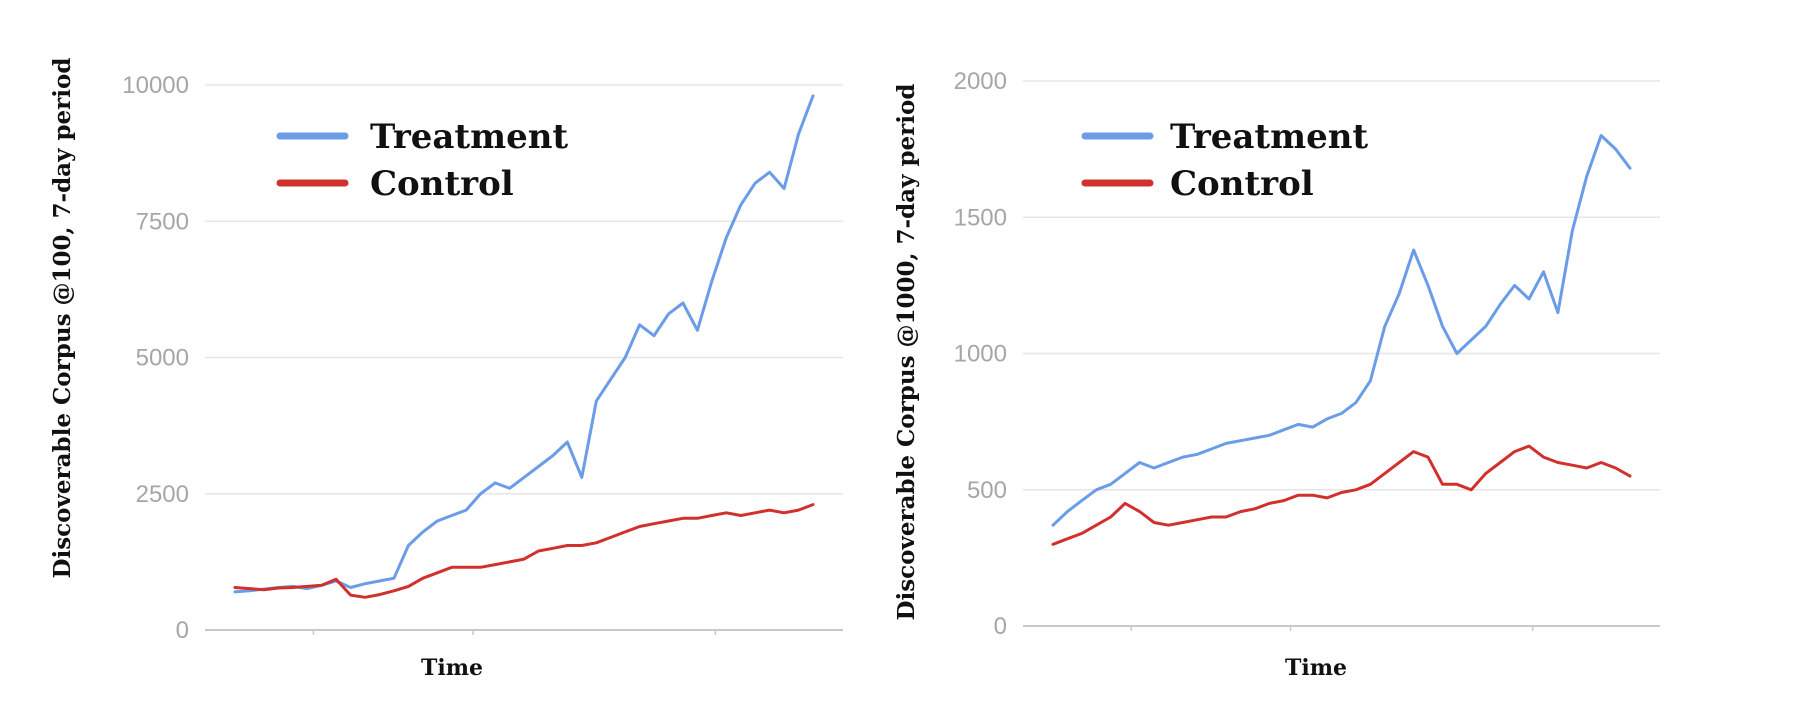 The width and height of the screenshot is (1806, 724). What do you see at coordinates (1316, 668) in the screenshot?
I see `chart-right-x-axis-label: Time` at bounding box center [1316, 668].